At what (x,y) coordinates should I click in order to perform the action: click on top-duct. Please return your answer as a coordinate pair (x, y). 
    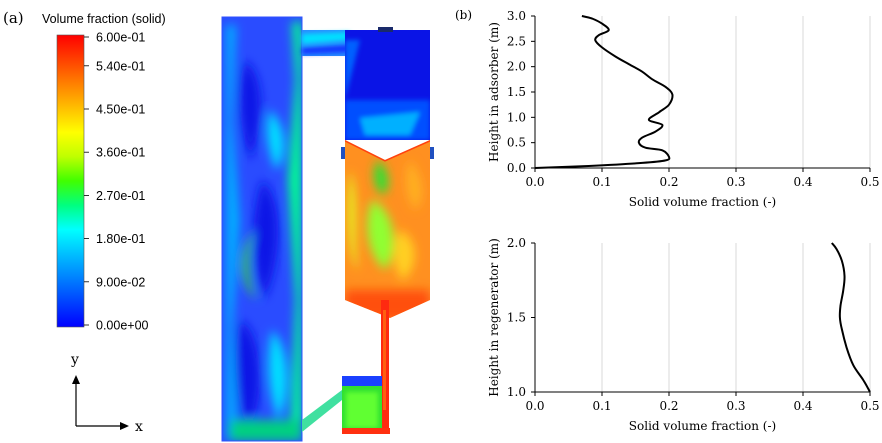
    Looking at the image, I should click on (326, 43).